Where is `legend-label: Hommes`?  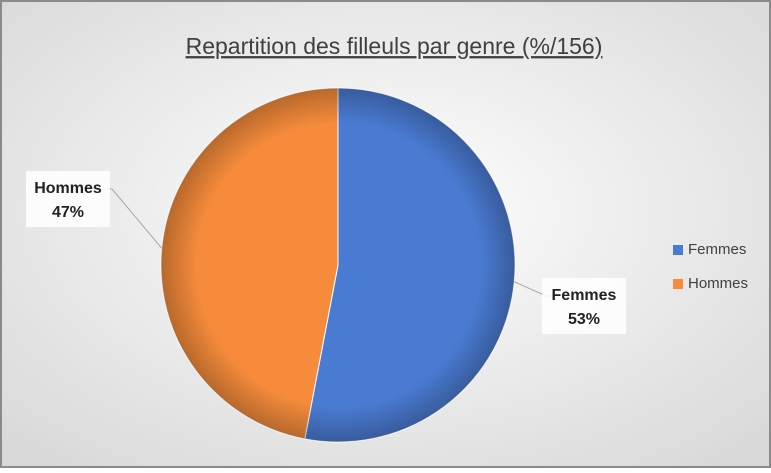
legend-label: Hommes is located at coordinates (718, 283).